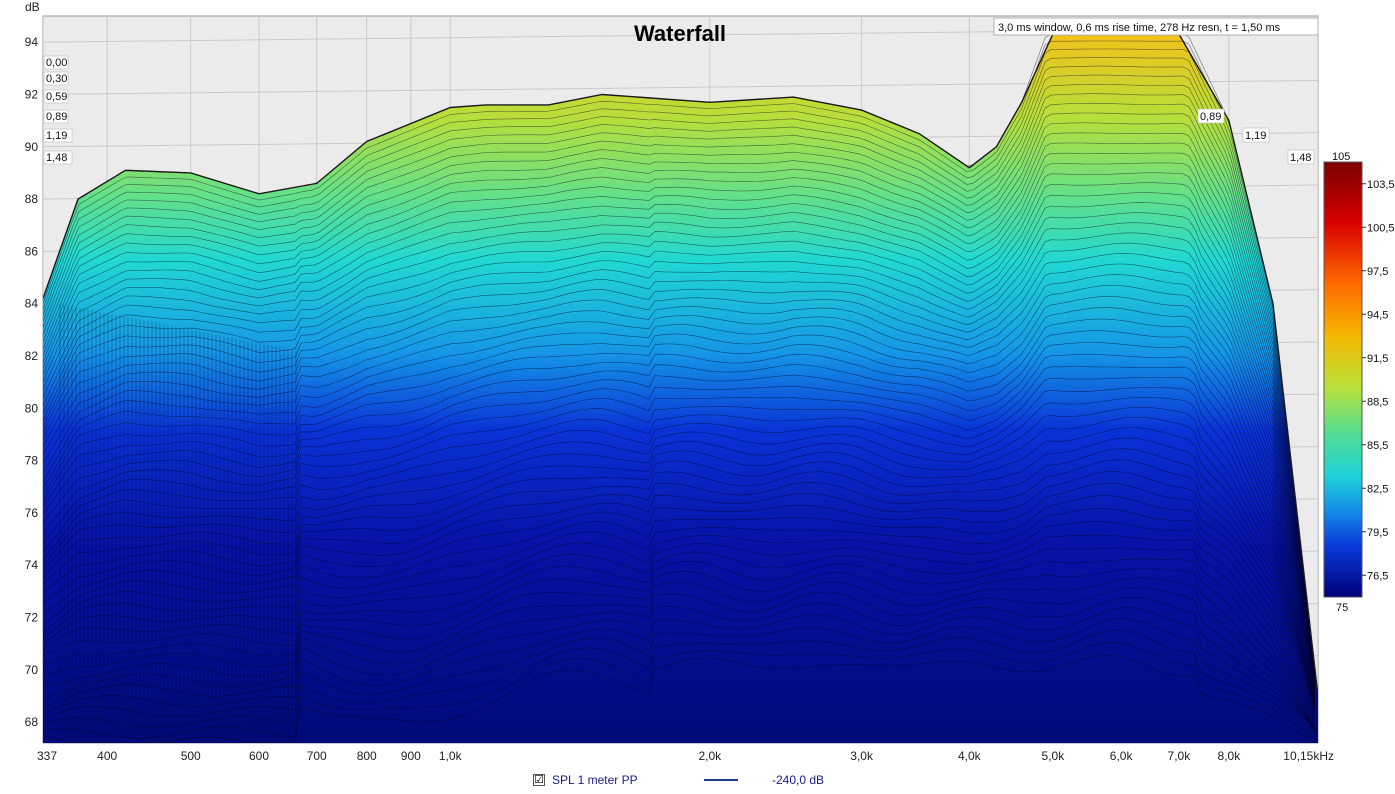 This screenshot has height=794, width=1395. What do you see at coordinates (710, 756) in the screenshot?
I see `x-tick-label: 2,0k` at bounding box center [710, 756].